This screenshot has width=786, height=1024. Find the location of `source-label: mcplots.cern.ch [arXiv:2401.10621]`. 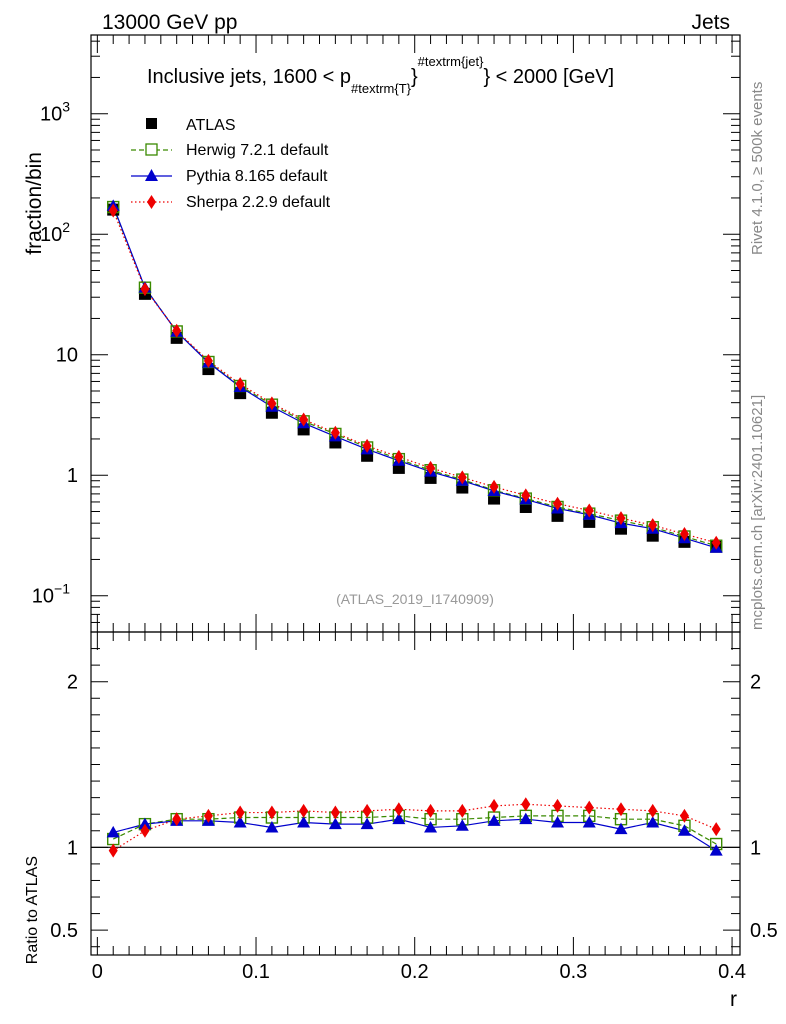

source-label: mcplots.cern.ch [arXiv:2401.10621] is located at coordinates (757, 512).